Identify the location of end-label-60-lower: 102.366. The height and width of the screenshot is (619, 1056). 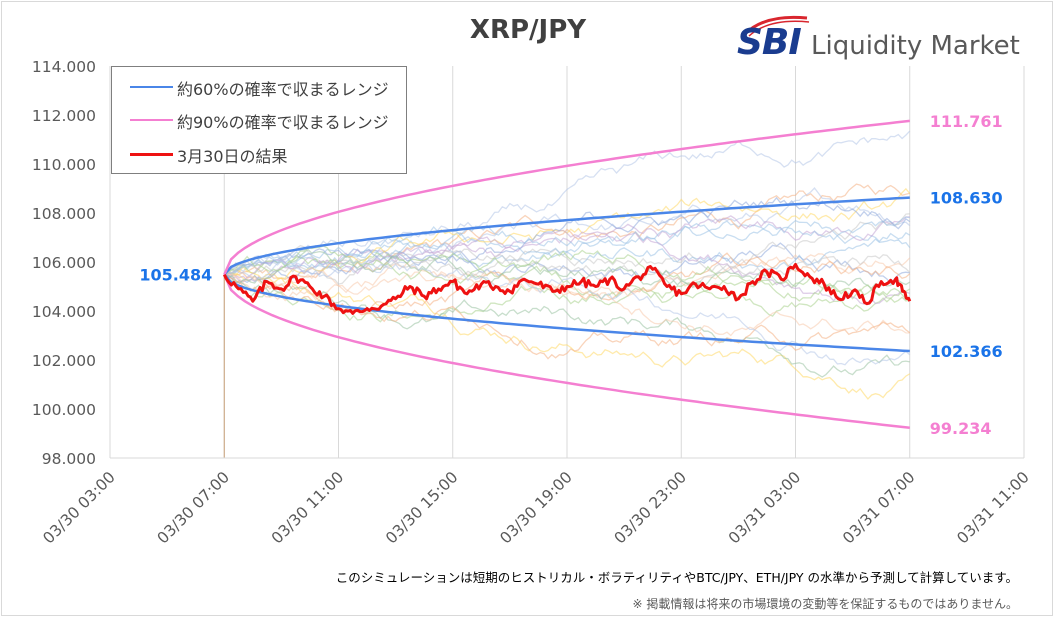
(966, 351).